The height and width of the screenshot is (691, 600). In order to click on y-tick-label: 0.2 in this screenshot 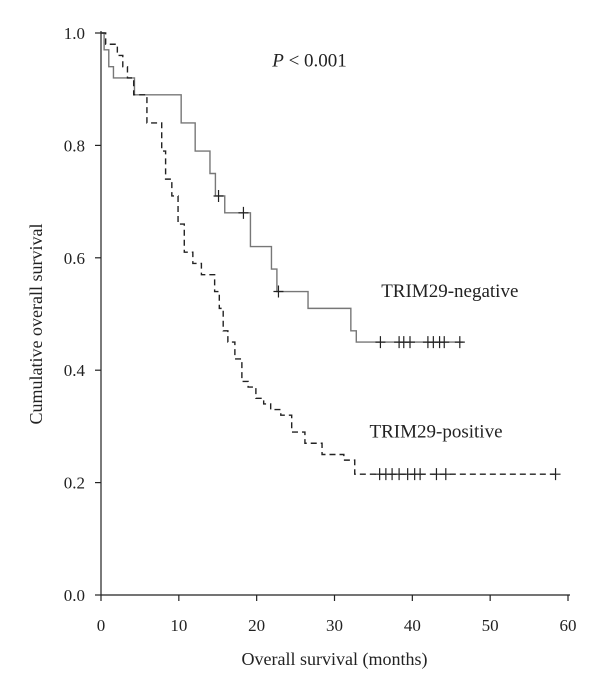, I will do `click(74, 483)`.